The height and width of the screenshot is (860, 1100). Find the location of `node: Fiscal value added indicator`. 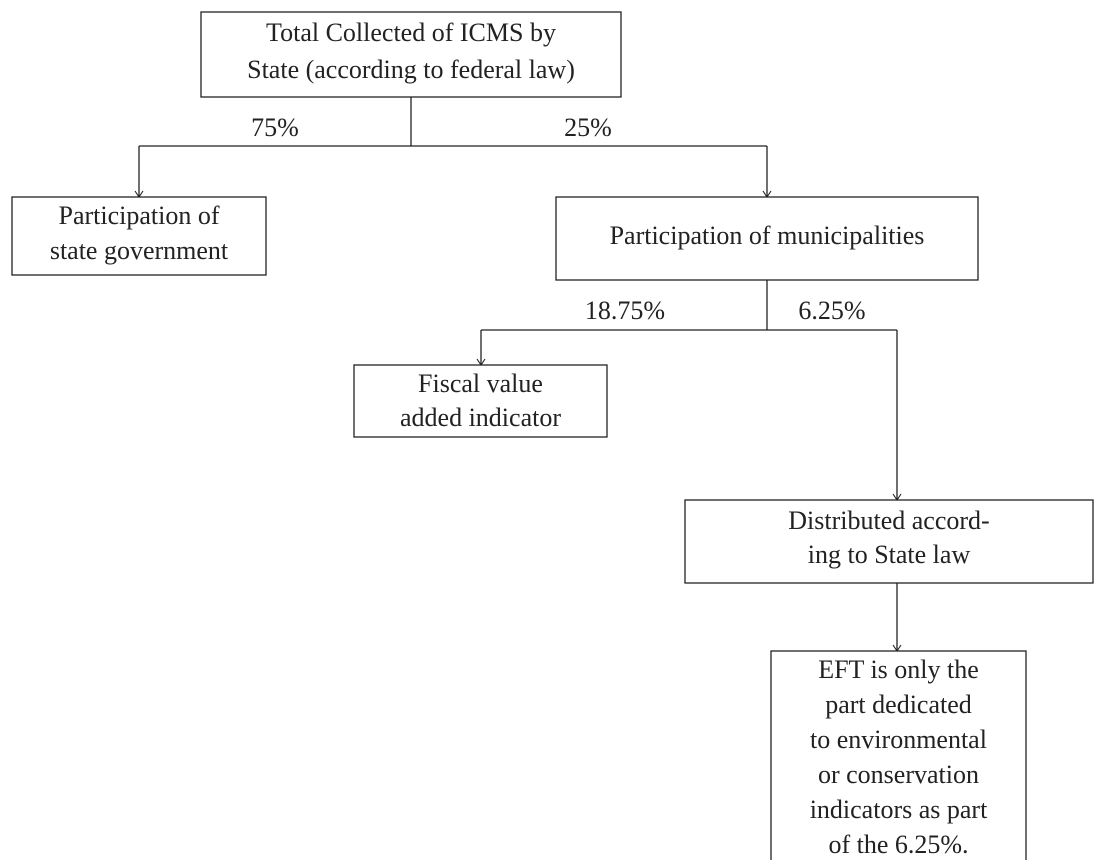

node: Fiscal value added indicator is located at coordinates (480, 401).